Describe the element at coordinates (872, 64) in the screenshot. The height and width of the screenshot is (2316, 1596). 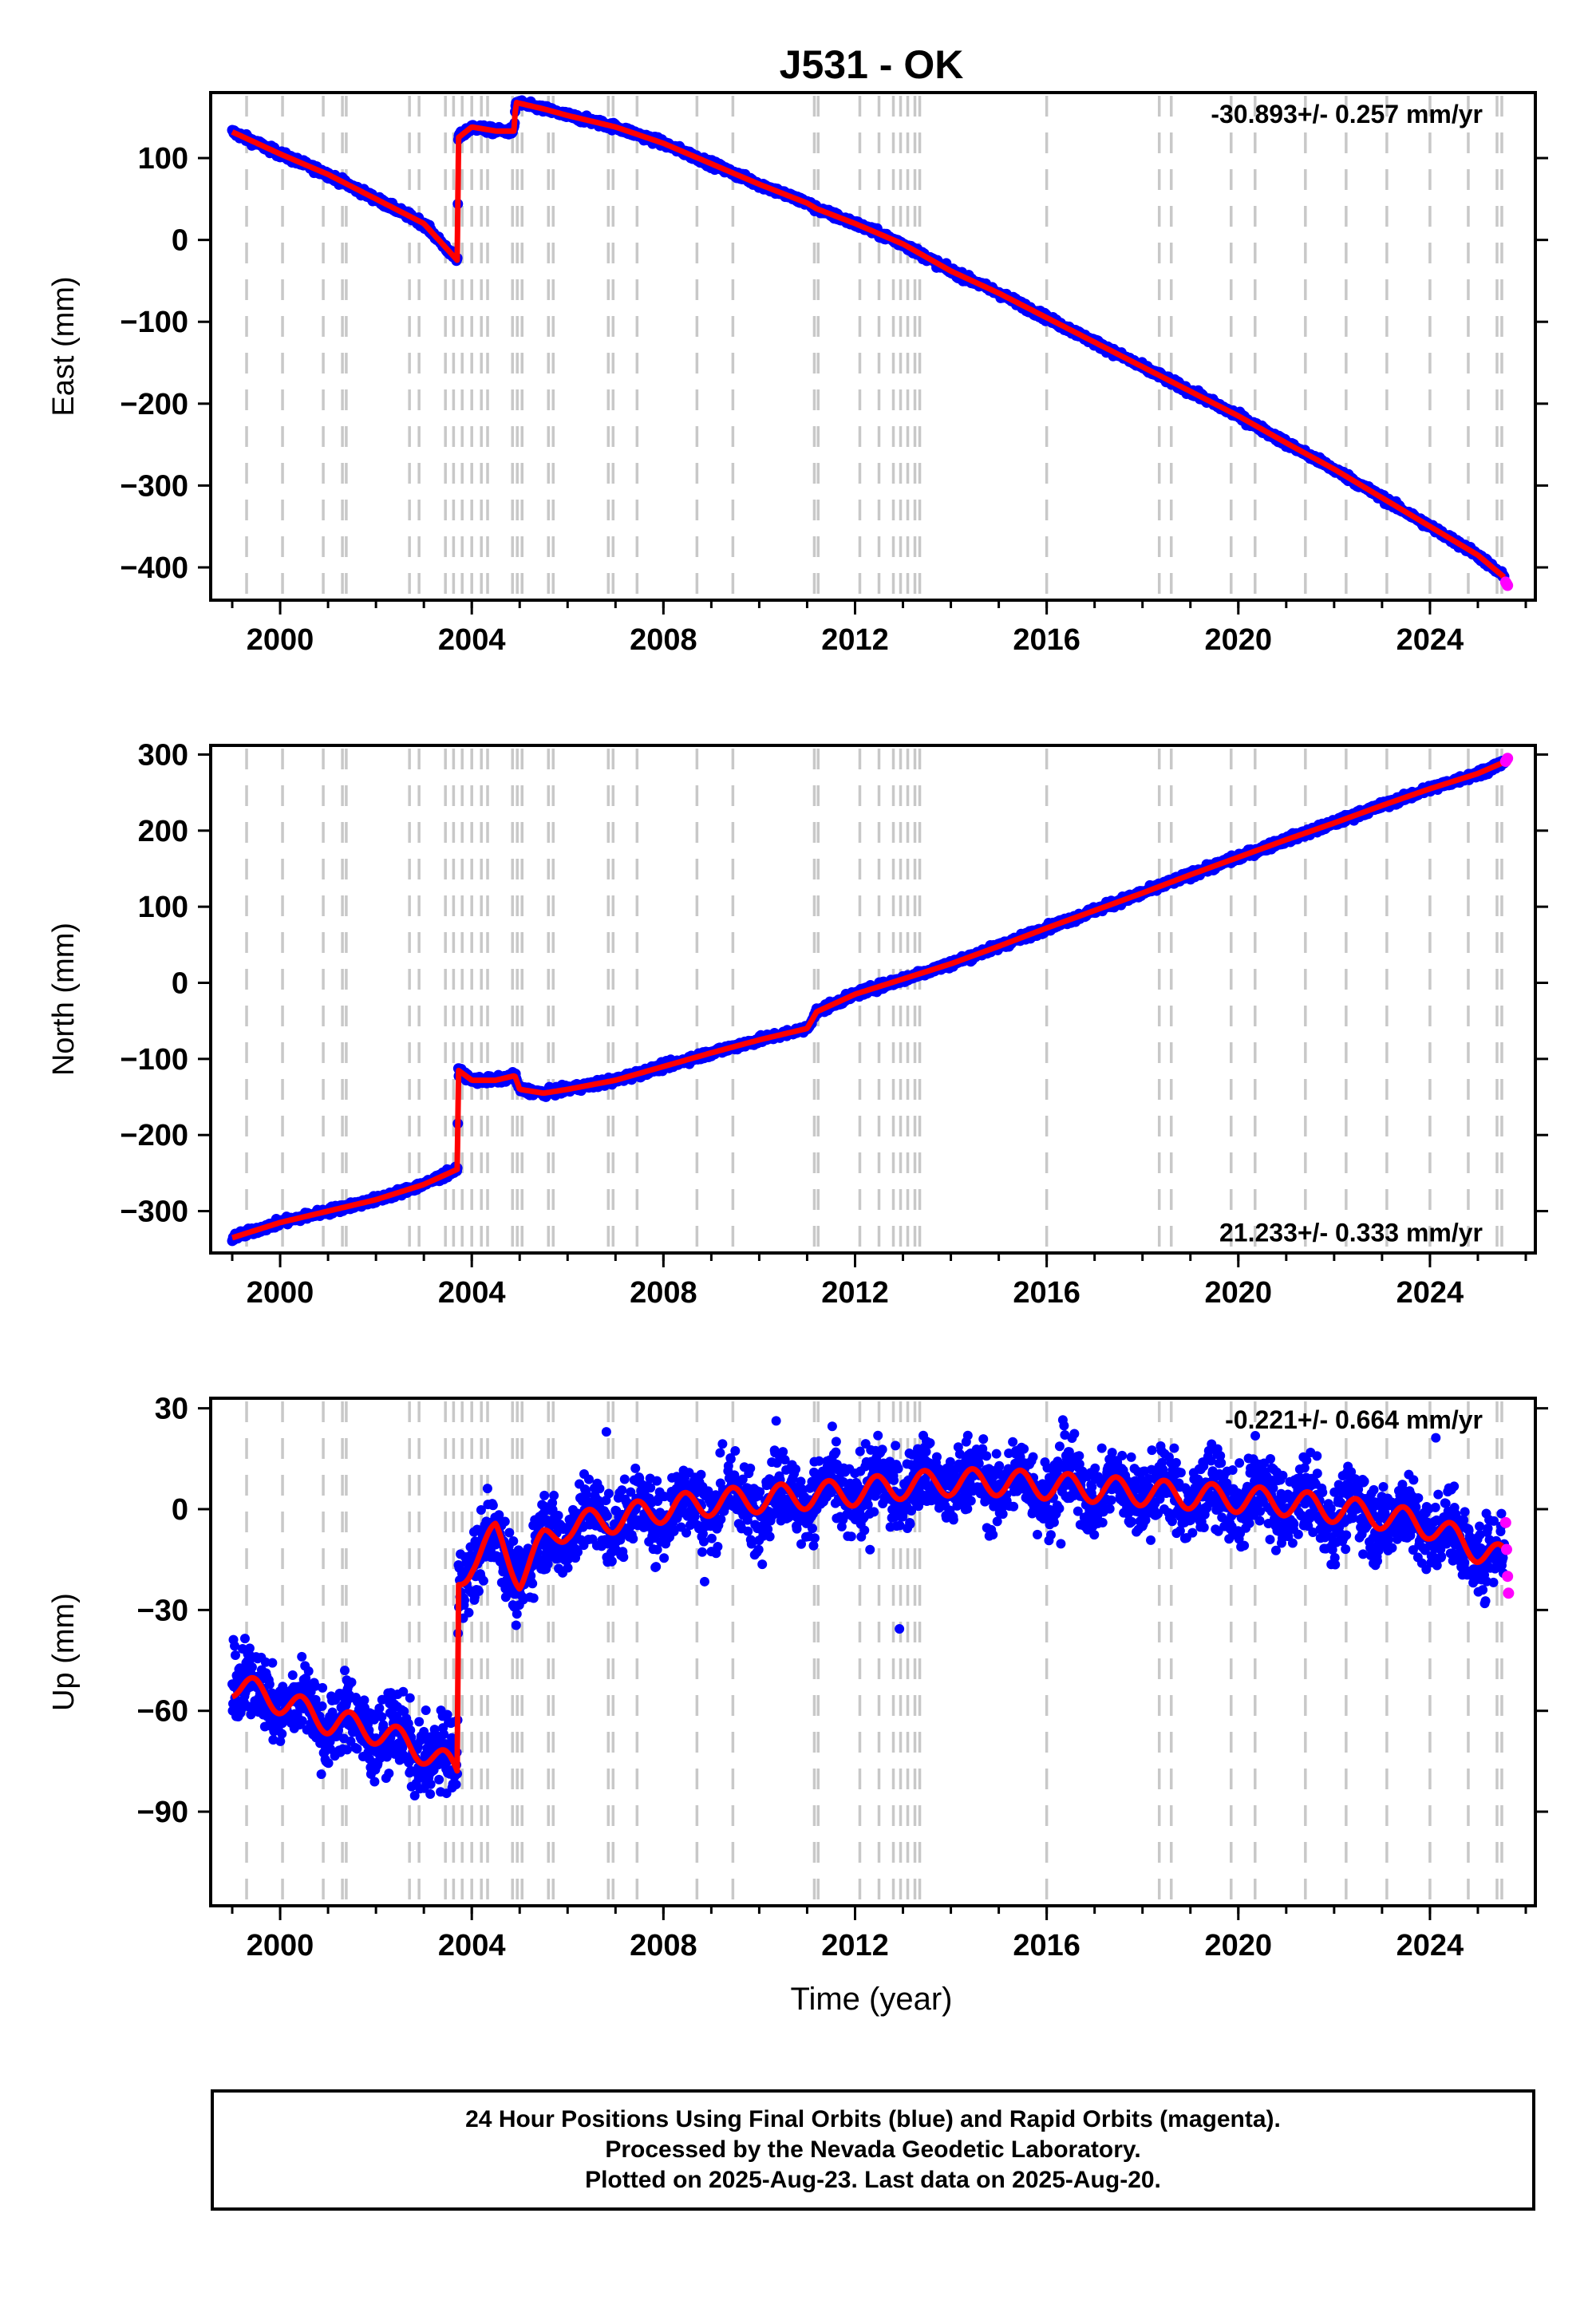
I see `chart-title: J531 - OK` at that location.